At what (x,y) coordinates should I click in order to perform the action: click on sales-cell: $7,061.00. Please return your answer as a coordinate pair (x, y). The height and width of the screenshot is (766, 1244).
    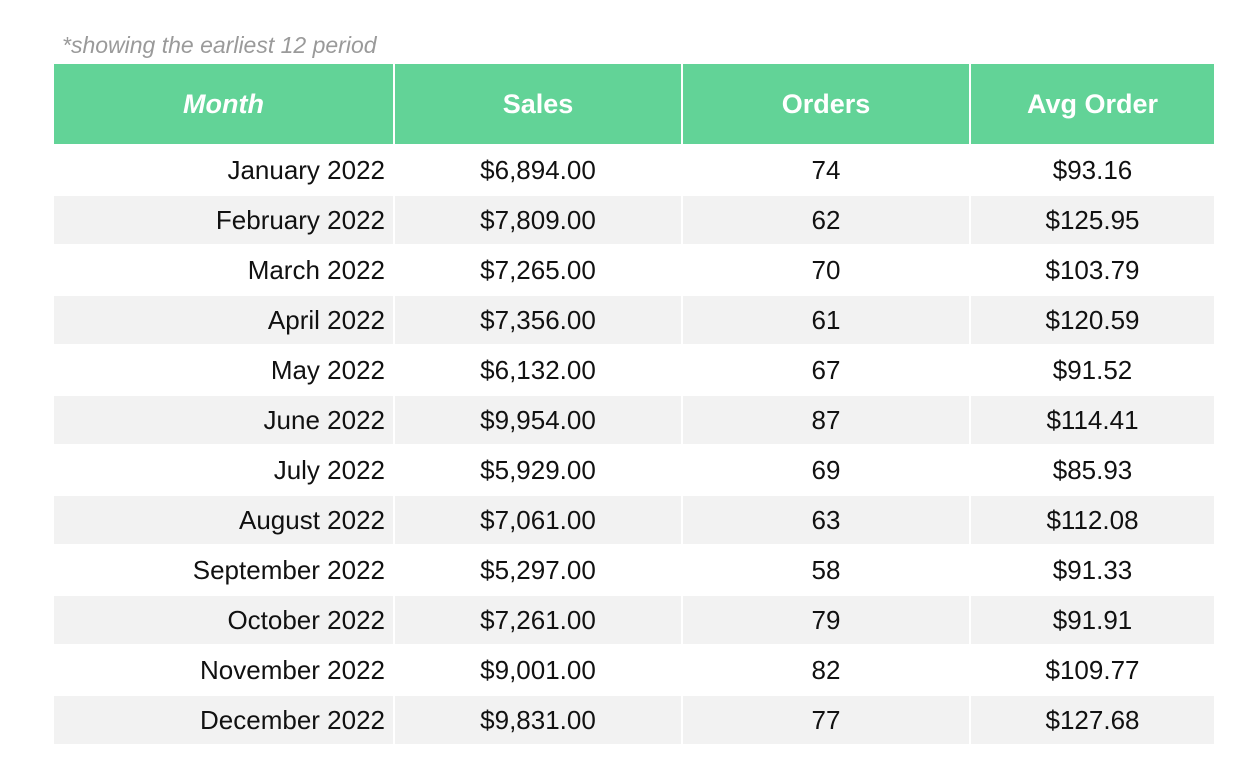
    Looking at the image, I should click on (539, 521).